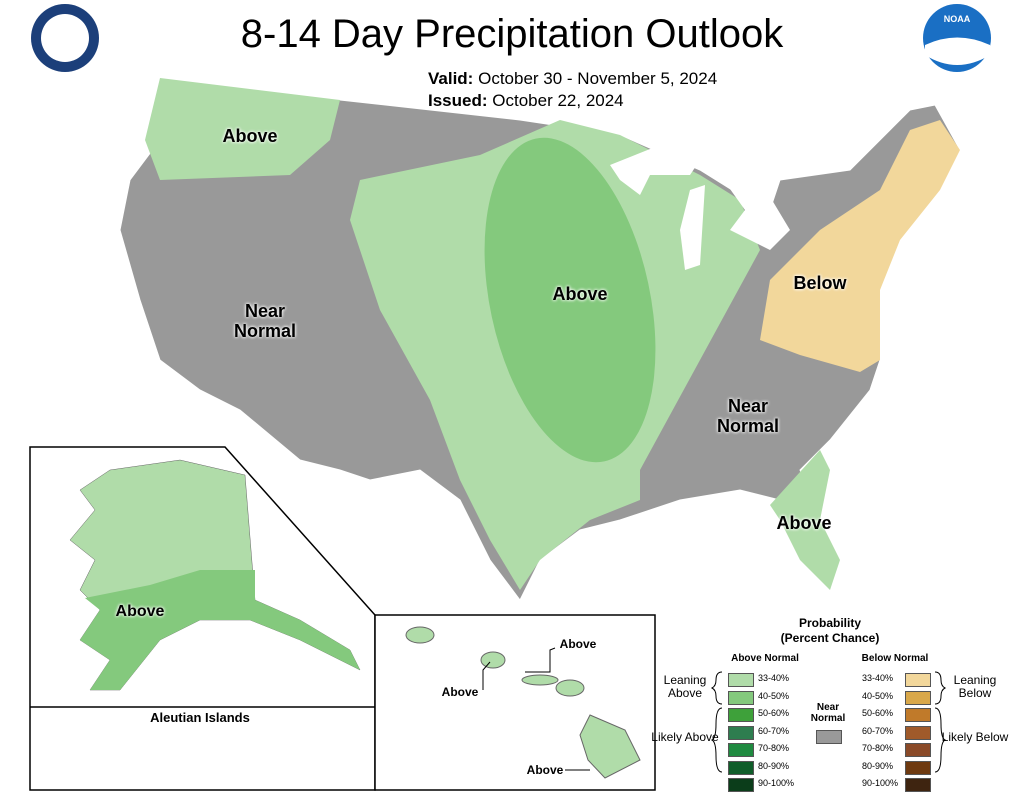 The height and width of the screenshot is (792, 1024). What do you see at coordinates (610, 746) in the screenshot?
I see `hawaii-big-island` at bounding box center [610, 746].